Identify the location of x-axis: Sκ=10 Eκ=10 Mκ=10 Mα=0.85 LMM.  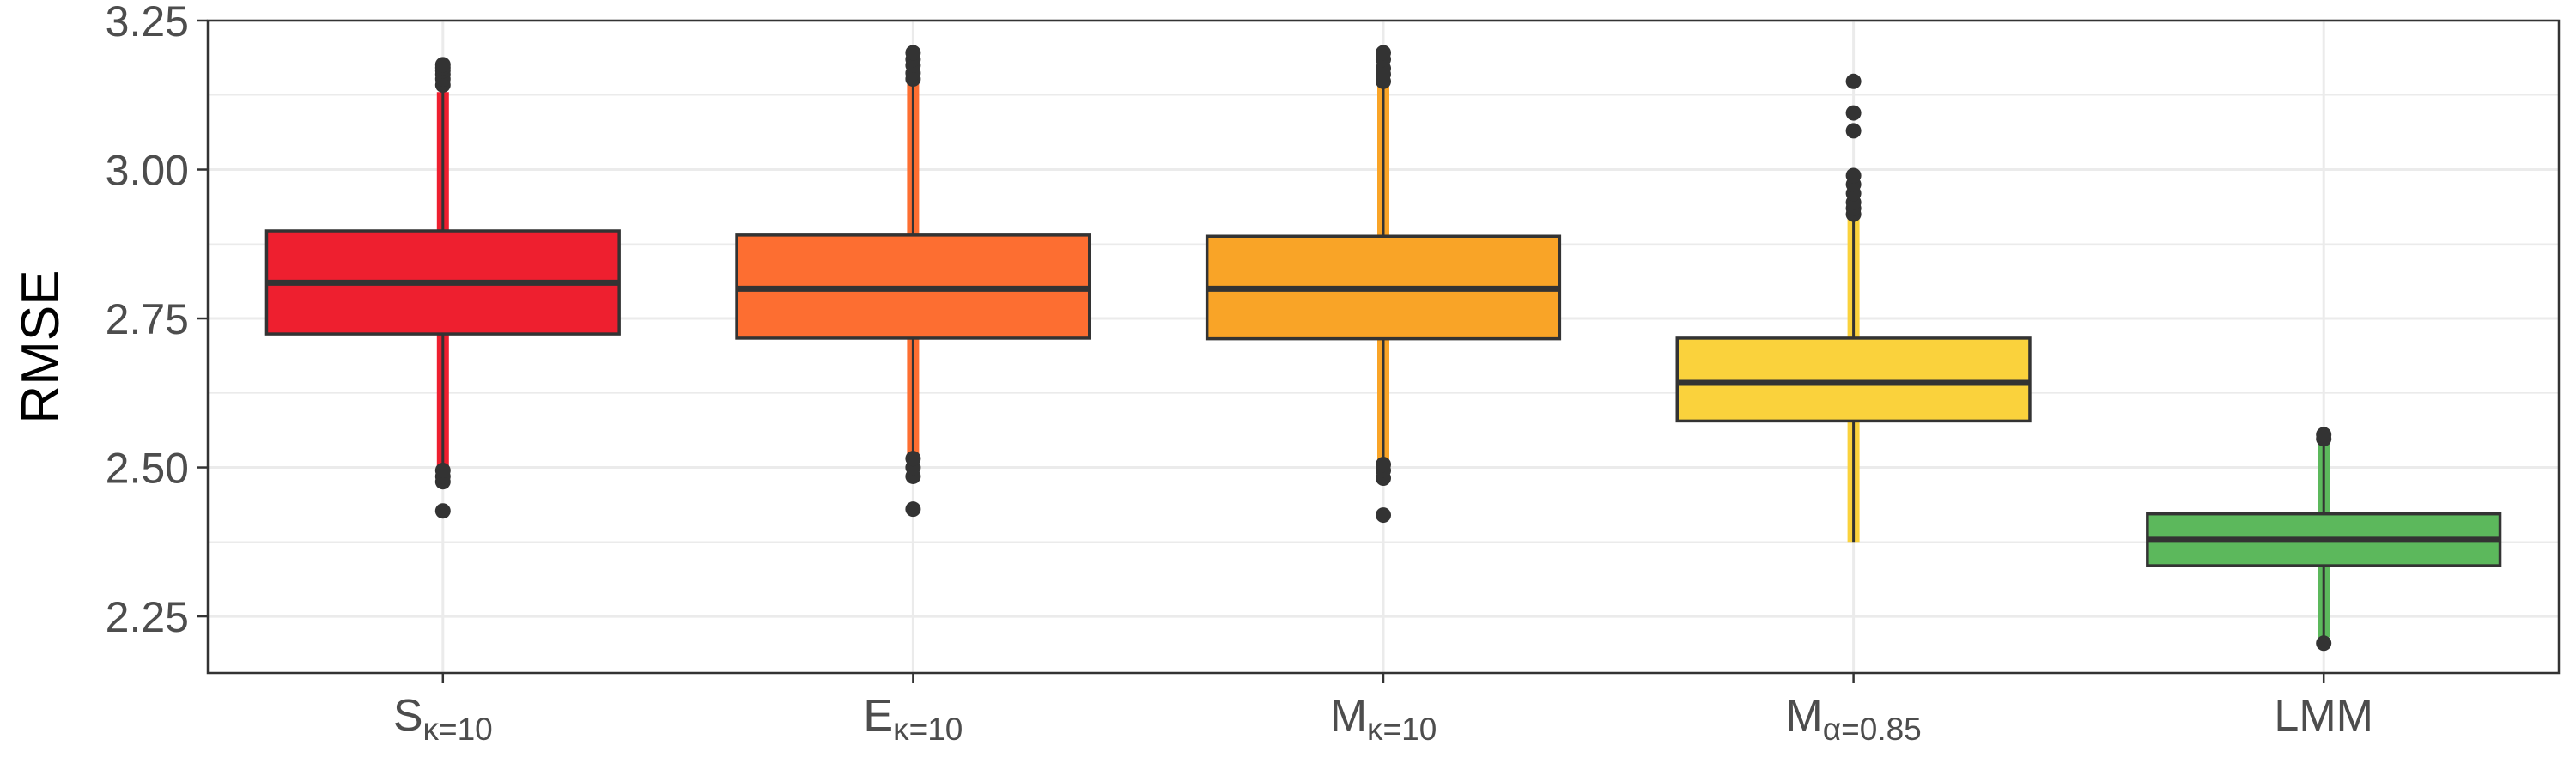
(1383, 710).